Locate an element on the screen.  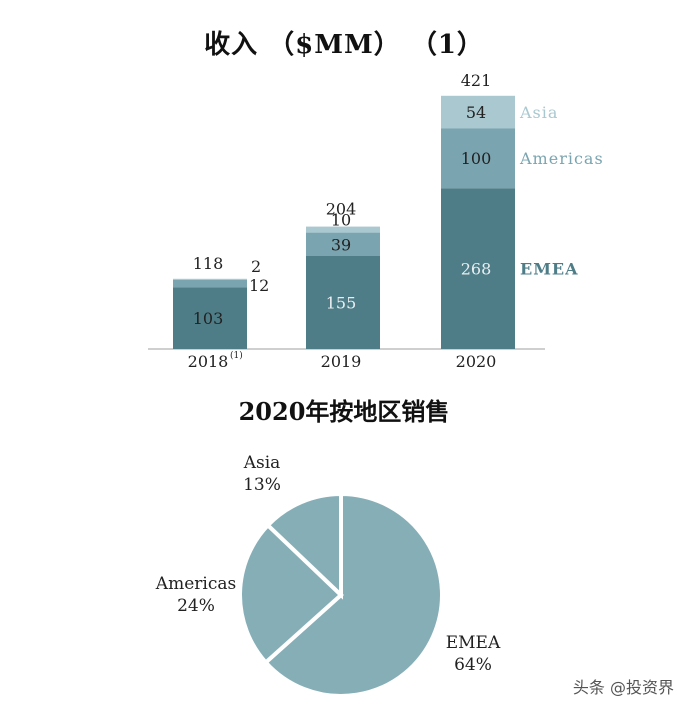
bar-americas-2020 is located at coordinates (478, 158).